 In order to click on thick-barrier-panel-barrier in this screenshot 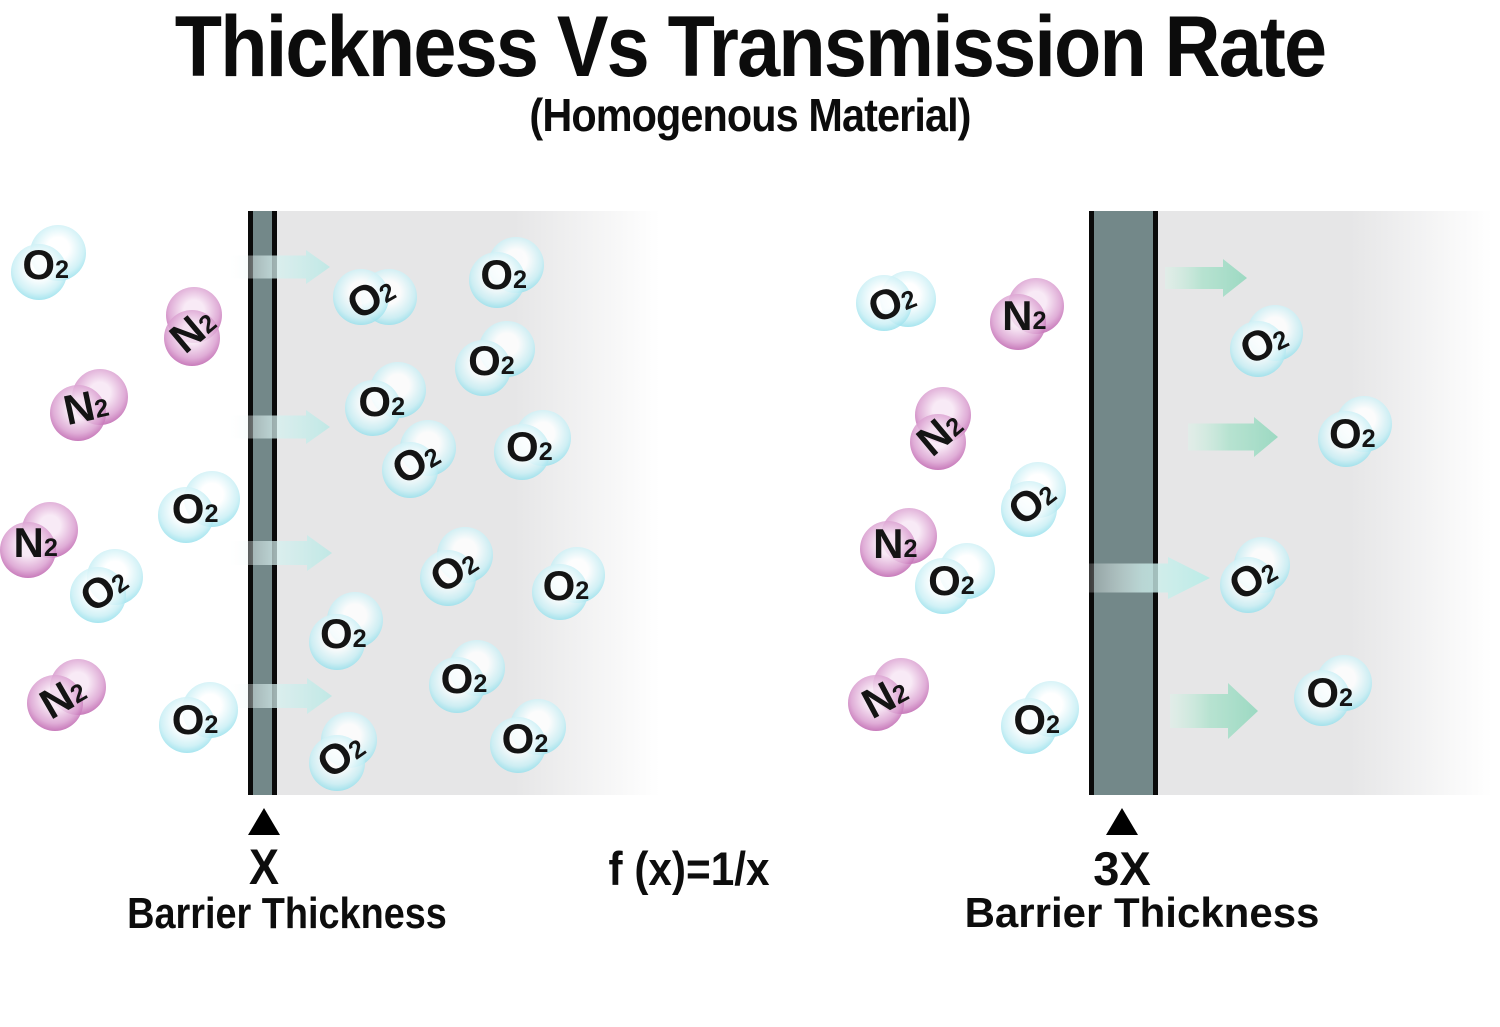, I will do `click(1123, 503)`.